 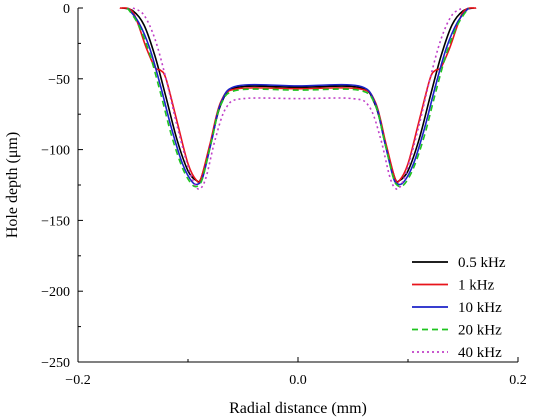 I want to click on legend-label: 10 kHz, so click(x=480, y=308).